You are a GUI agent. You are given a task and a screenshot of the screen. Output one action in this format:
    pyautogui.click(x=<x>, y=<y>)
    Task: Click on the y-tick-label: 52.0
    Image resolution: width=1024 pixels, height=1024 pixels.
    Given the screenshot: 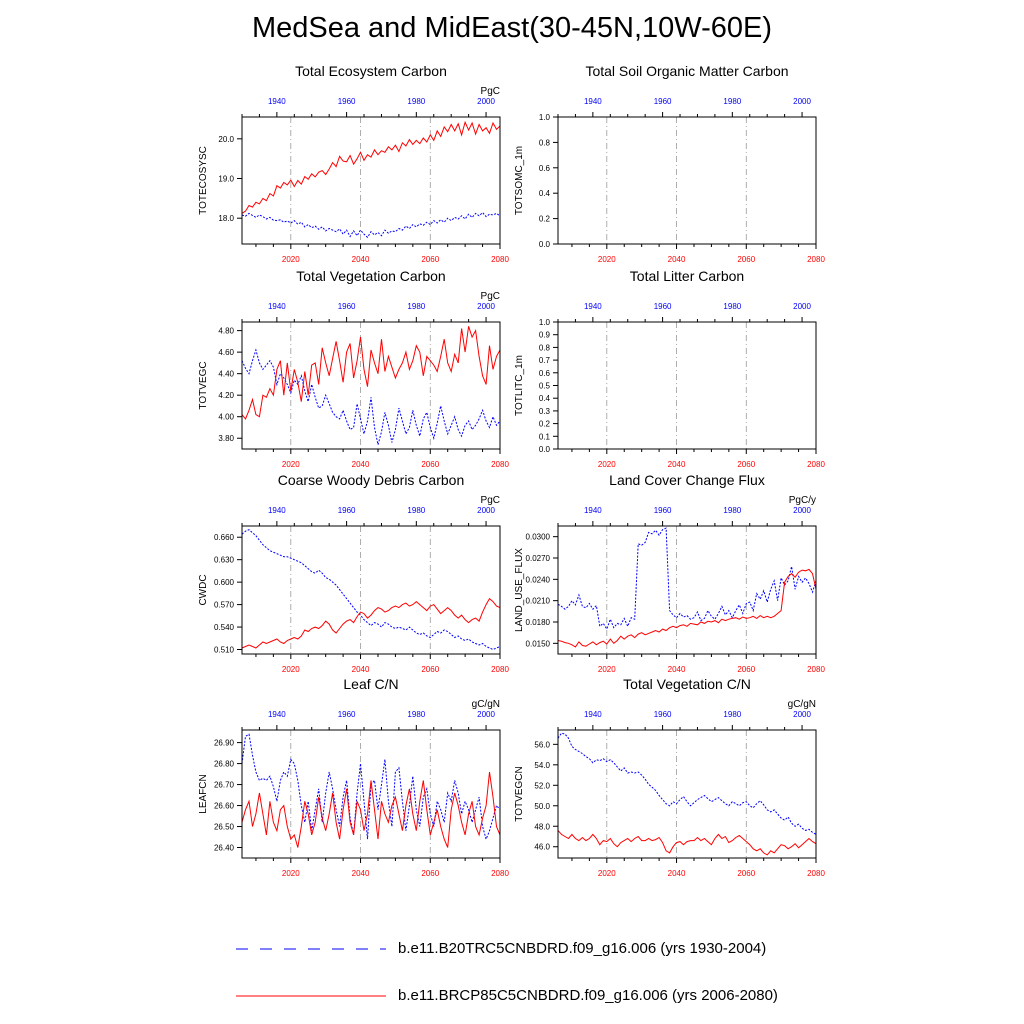 What is the action you would take?
    pyautogui.click(x=542, y=785)
    